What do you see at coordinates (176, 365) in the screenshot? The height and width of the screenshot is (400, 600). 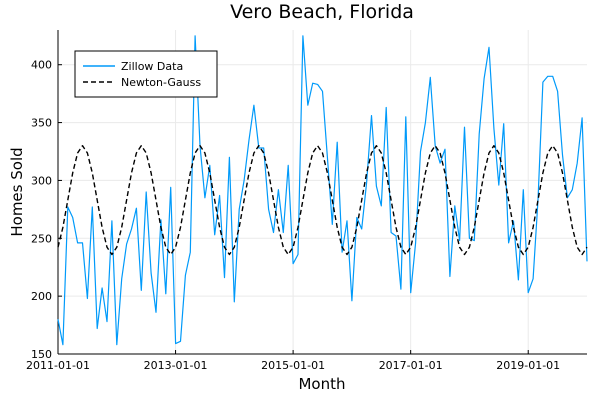 I see `x-tick-label: 2013-01-01` at bounding box center [176, 365].